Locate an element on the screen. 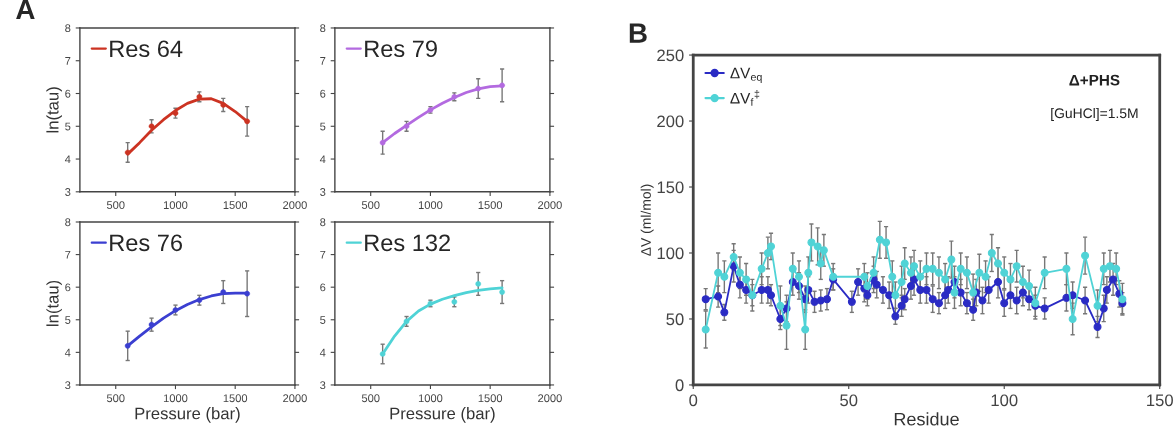  y-axis-title: ΔV (ml/mol) is located at coordinates (647, 220).